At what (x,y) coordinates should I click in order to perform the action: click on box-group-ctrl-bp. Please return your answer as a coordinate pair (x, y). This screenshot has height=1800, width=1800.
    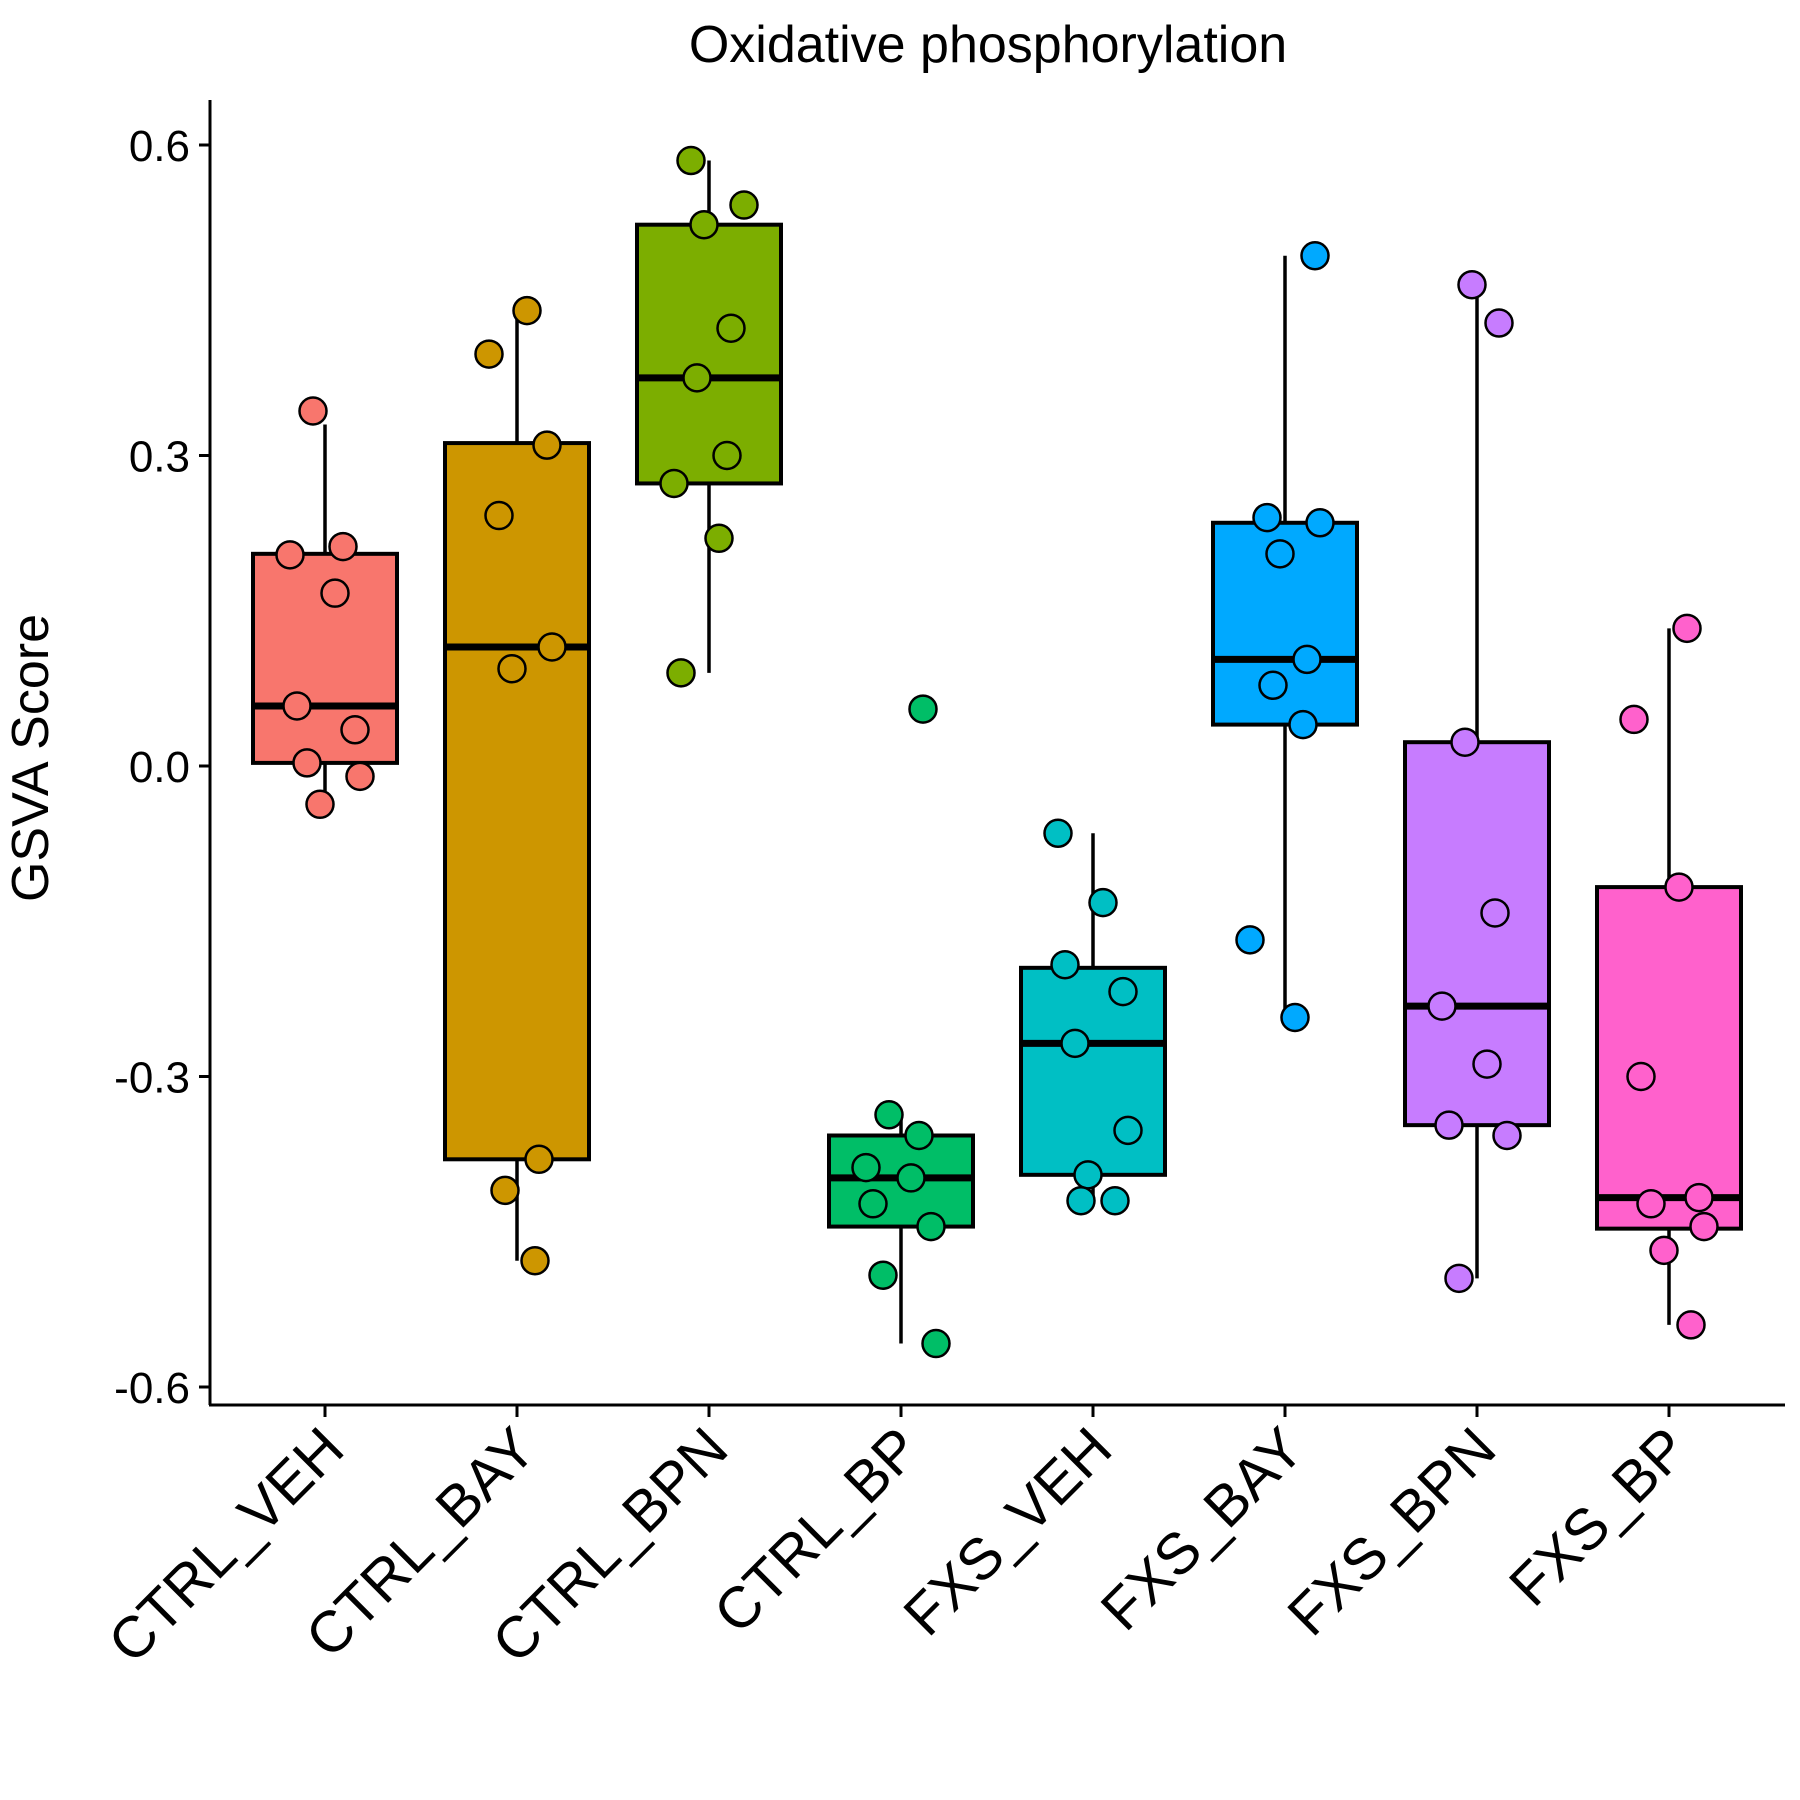
    Looking at the image, I should click on (901, 1026).